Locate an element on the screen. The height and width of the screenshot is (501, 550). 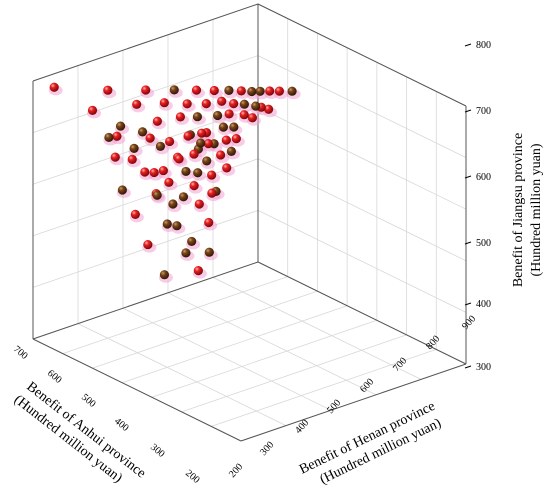
z-tick-label: 600 is located at coordinates (483, 177).